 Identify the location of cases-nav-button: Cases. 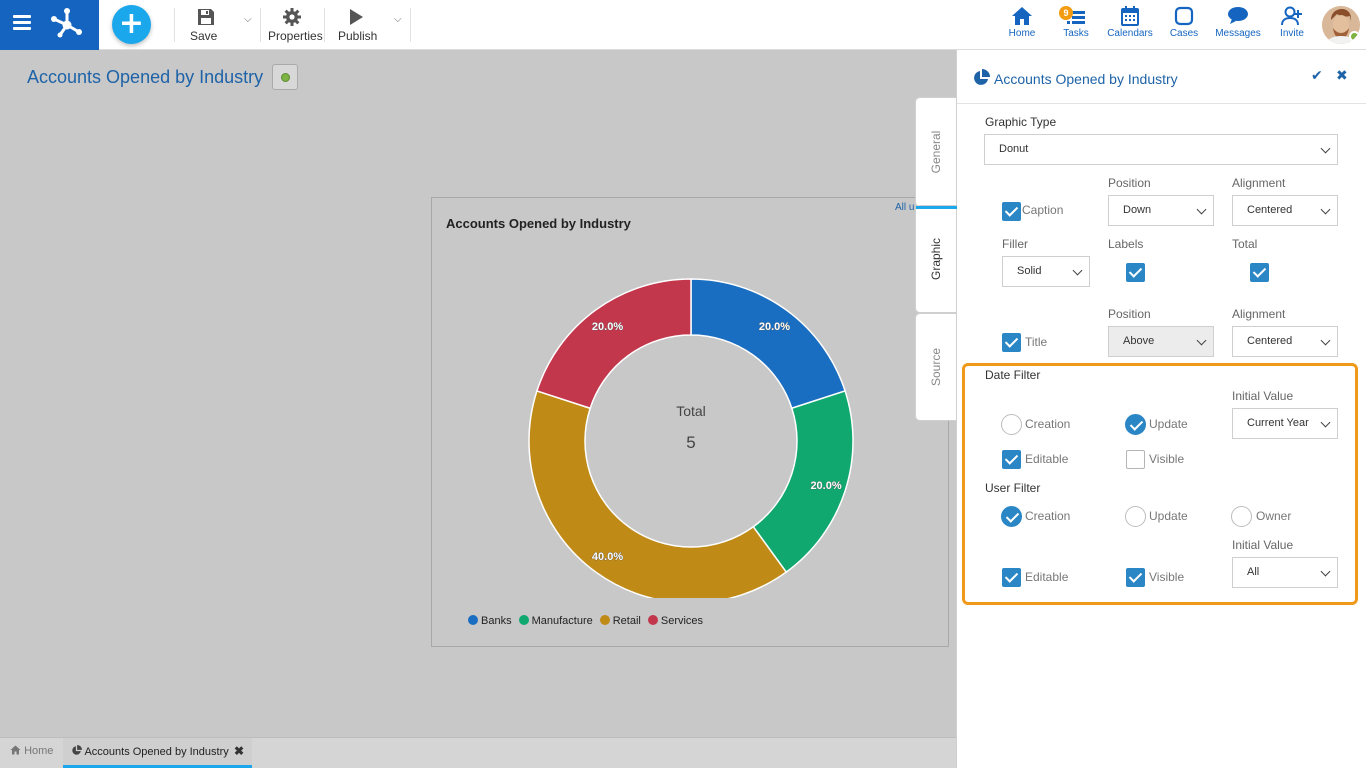
(1184, 22).